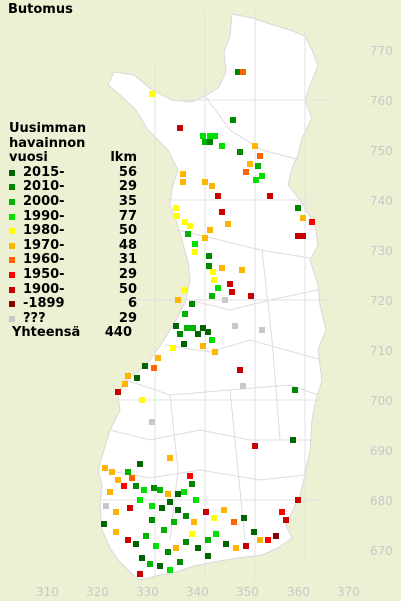 The height and width of the screenshot is (601, 401). I want to click on legend-row: 1990- 77, so click(73, 216).